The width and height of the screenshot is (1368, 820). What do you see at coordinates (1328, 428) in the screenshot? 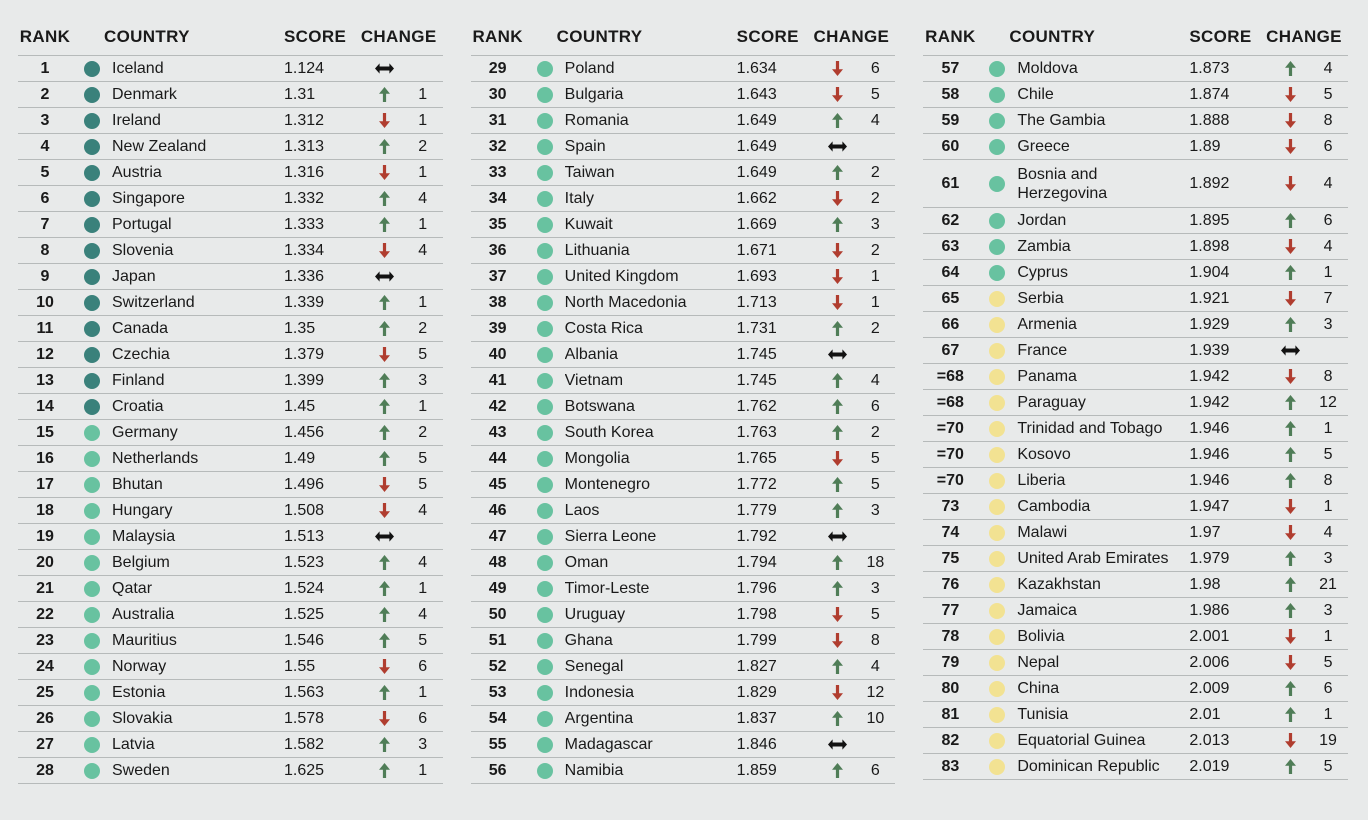
I see `change-value: 1` at bounding box center [1328, 428].